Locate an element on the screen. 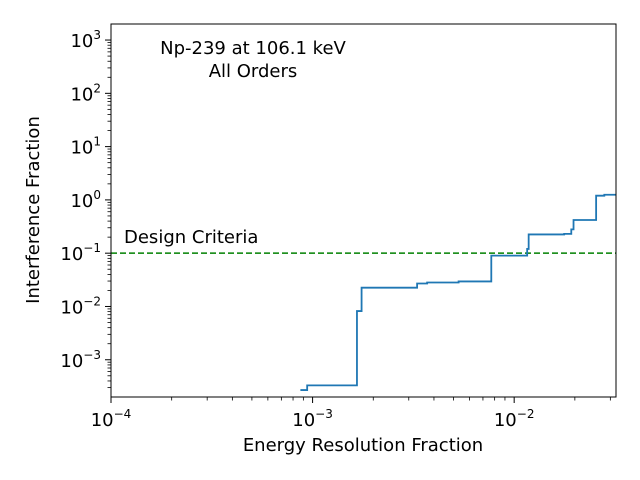  y-axis-label: Interference Fraction is located at coordinates (33, 210).